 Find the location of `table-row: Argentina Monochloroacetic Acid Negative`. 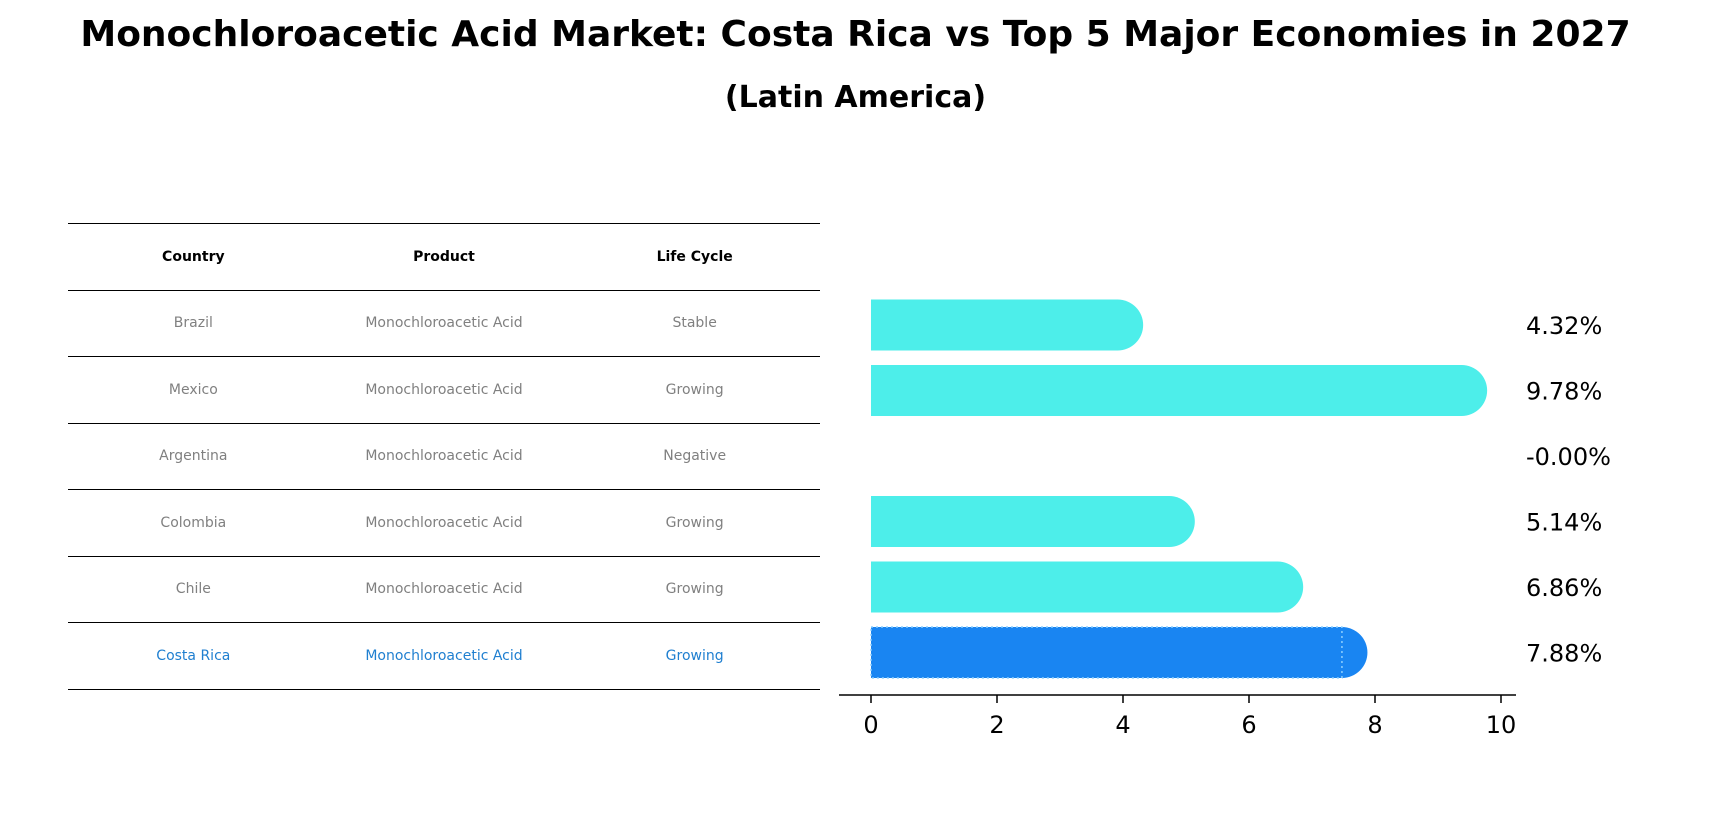

table-row: Argentina Monochloroacetic Acid Negative is located at coordinates (444, 456).